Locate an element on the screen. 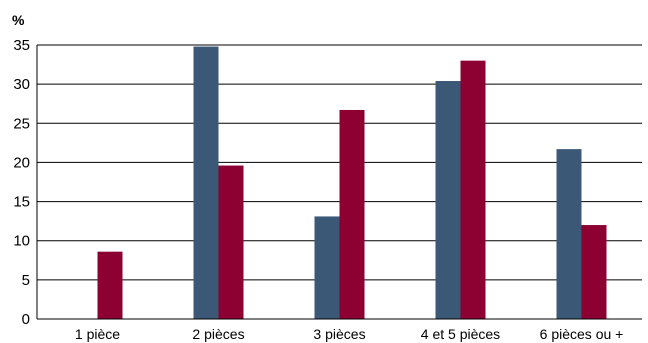  x-category-label: 4 et 5 pièces is located at coordinates (460, 334).